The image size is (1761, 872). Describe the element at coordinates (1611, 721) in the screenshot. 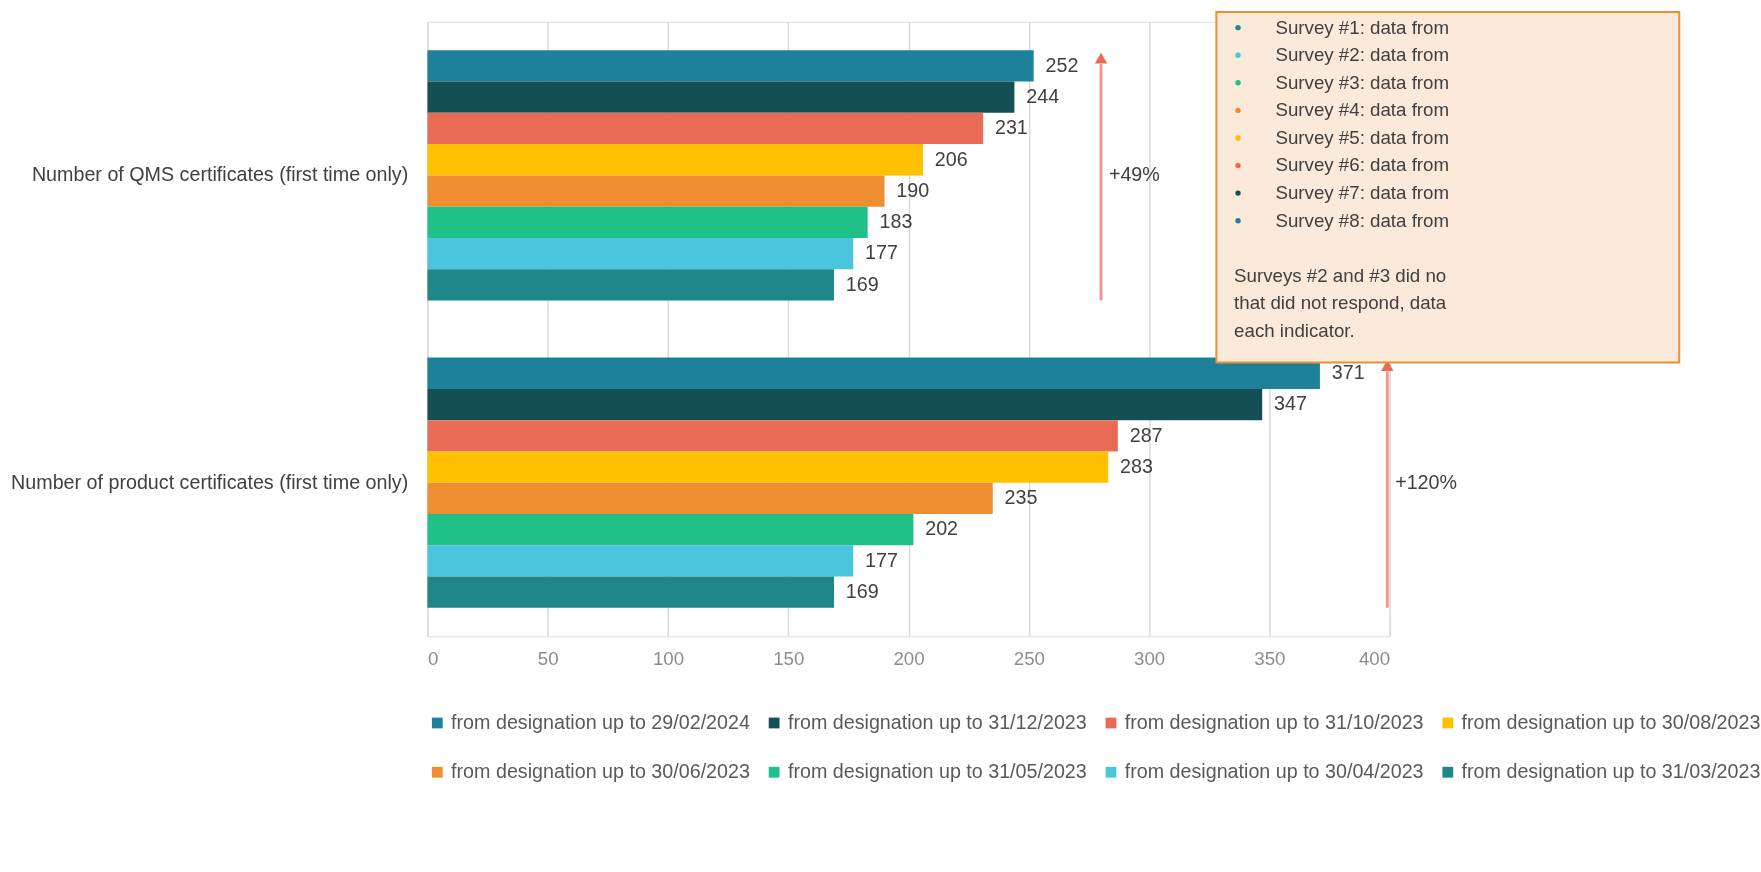

I see `legend-label: from designation up to 30/08/2023` at that location.